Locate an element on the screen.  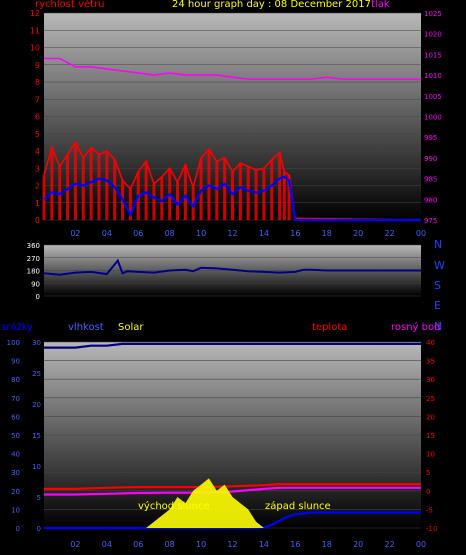
right-tick-label: 1025 is located at coordinates (433, 14).